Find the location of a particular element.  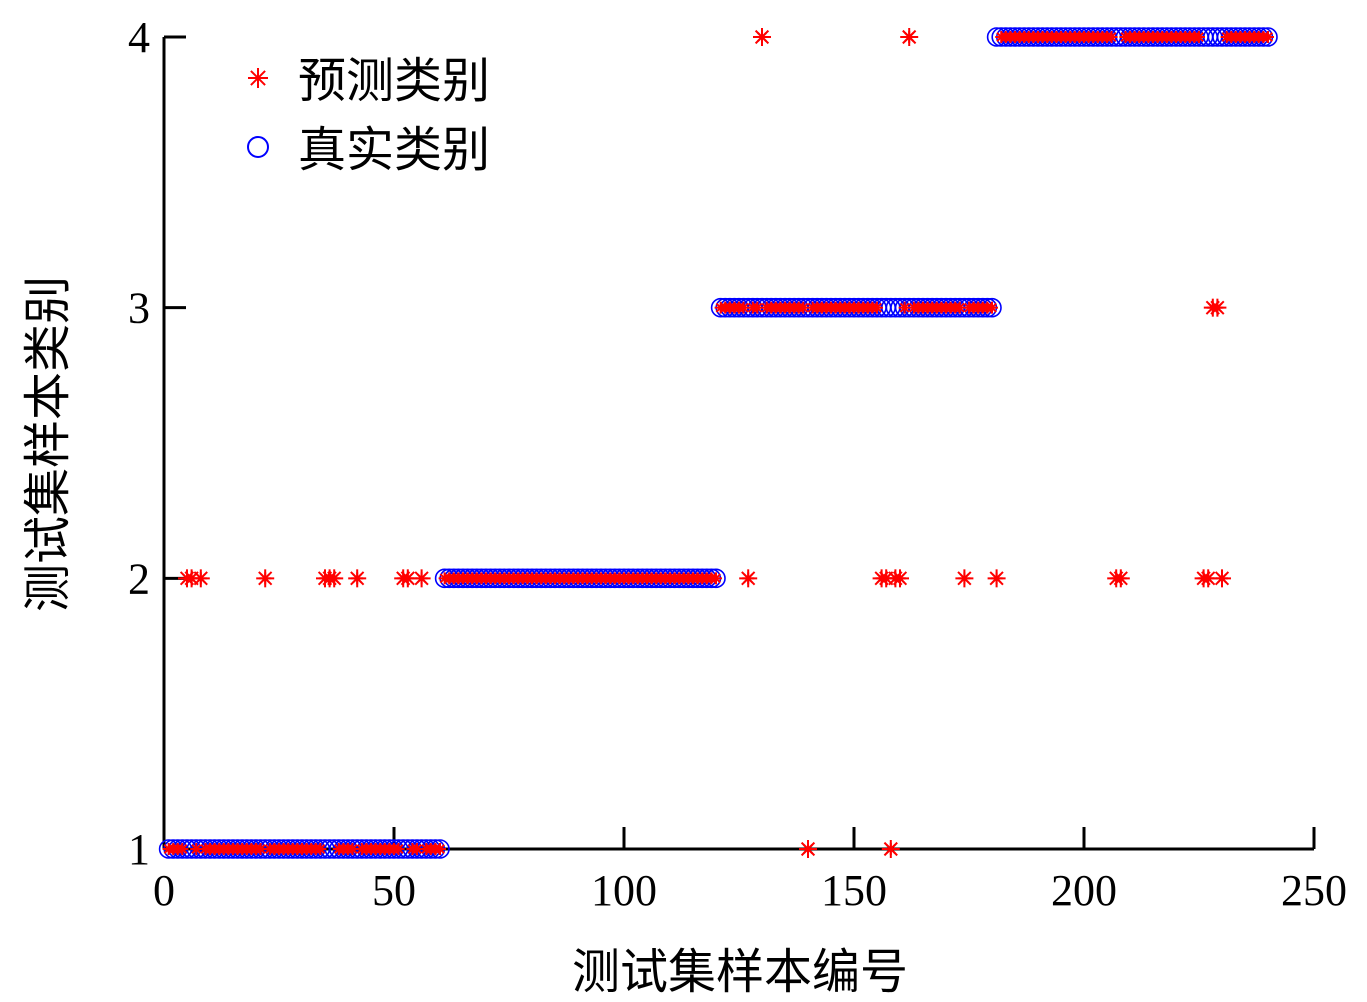

legend-label-predicted: 预测类别 is located at coordinates (394, 81).